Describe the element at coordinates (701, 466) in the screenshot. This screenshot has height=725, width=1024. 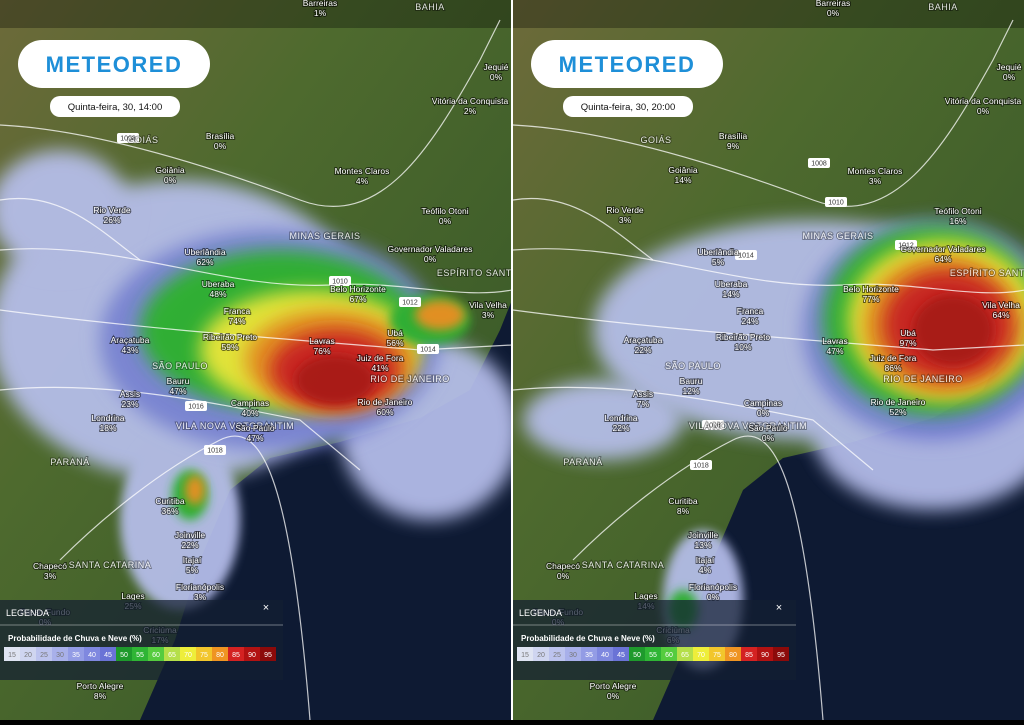
I see `isobar-label: 1018` at that location.